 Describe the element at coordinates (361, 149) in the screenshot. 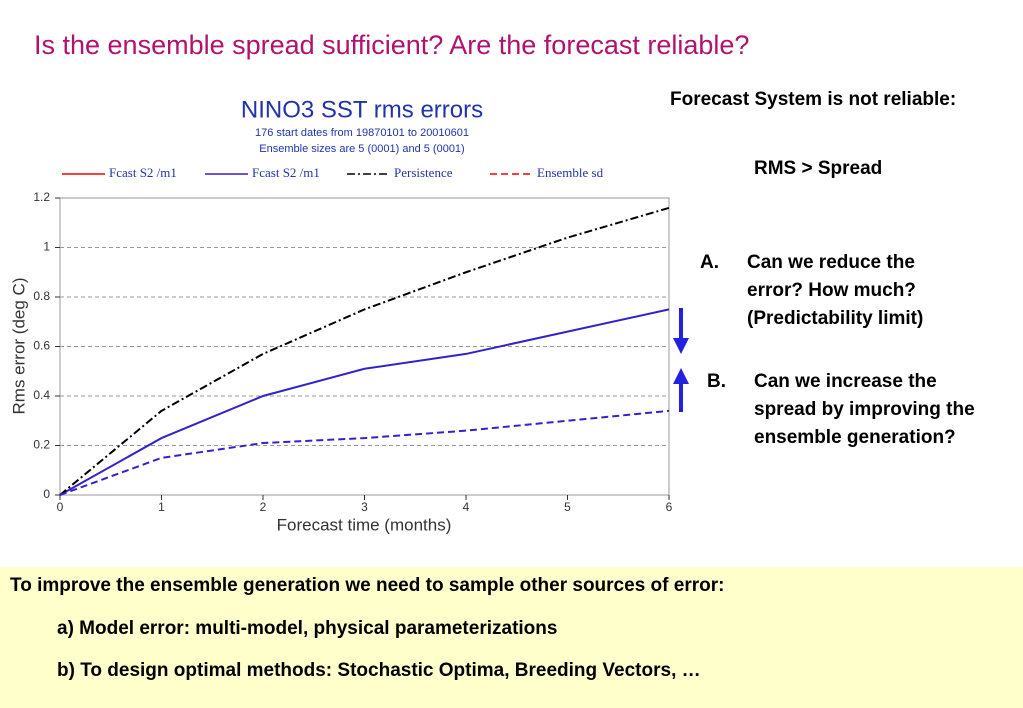

I see `chart-subtitle: Ensemble sizes are 5 (0001) and 5 (0001)` at that location.